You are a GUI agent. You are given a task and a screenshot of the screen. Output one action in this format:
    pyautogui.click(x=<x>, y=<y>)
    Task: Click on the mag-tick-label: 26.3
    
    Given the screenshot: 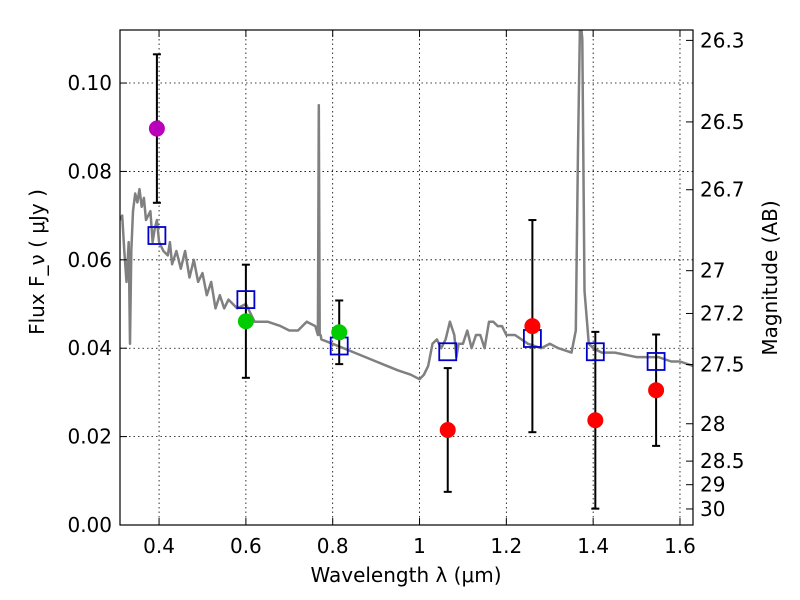 What is the action you would take?
    pyautogui.click(x=722, y=40)
    